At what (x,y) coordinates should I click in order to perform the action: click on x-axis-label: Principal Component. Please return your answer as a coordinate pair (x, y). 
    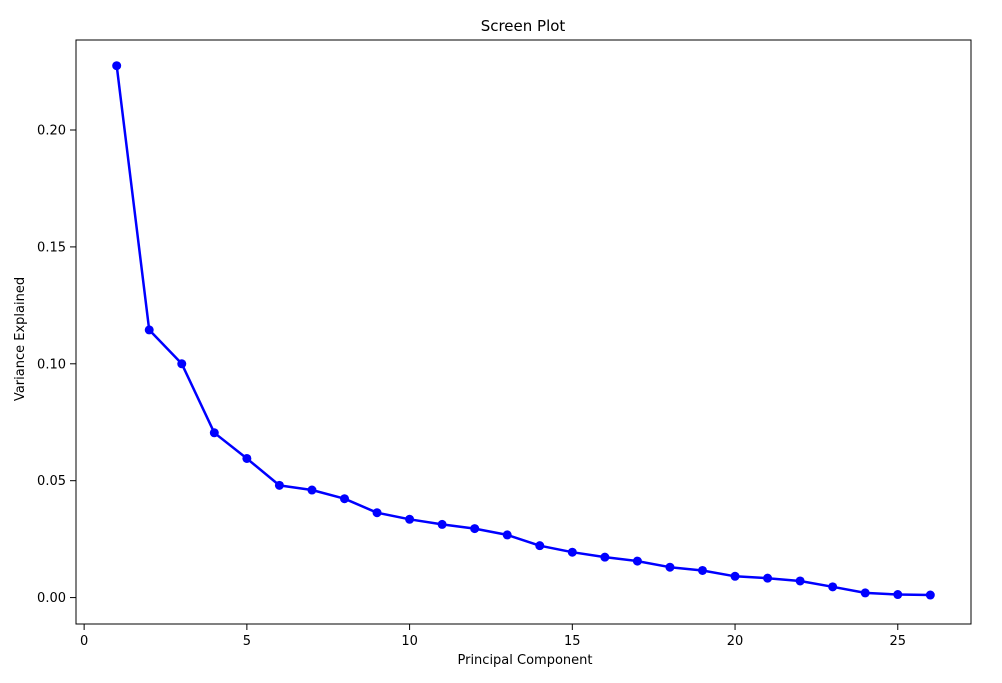
    Looking at the image, I should click on (524, 660).